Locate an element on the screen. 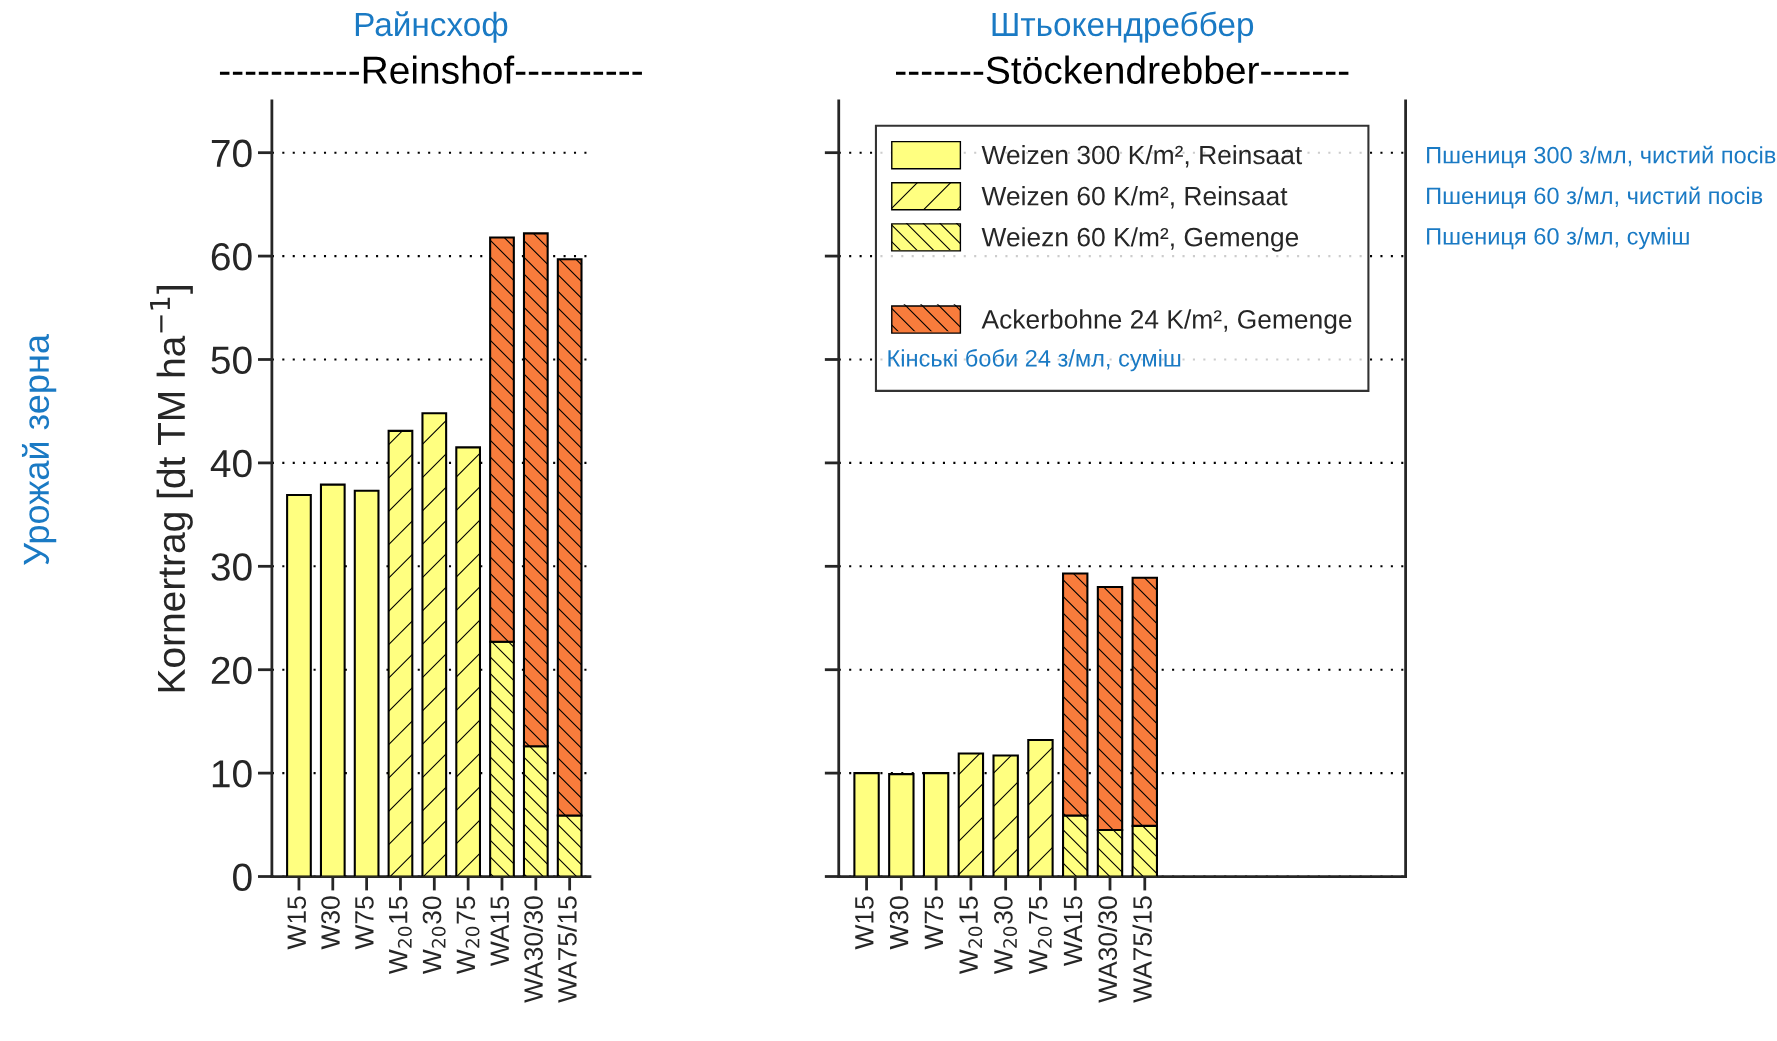  legend-label: Weiezn 60 K/m², Gemenge is located at coordinates (1140, 239).